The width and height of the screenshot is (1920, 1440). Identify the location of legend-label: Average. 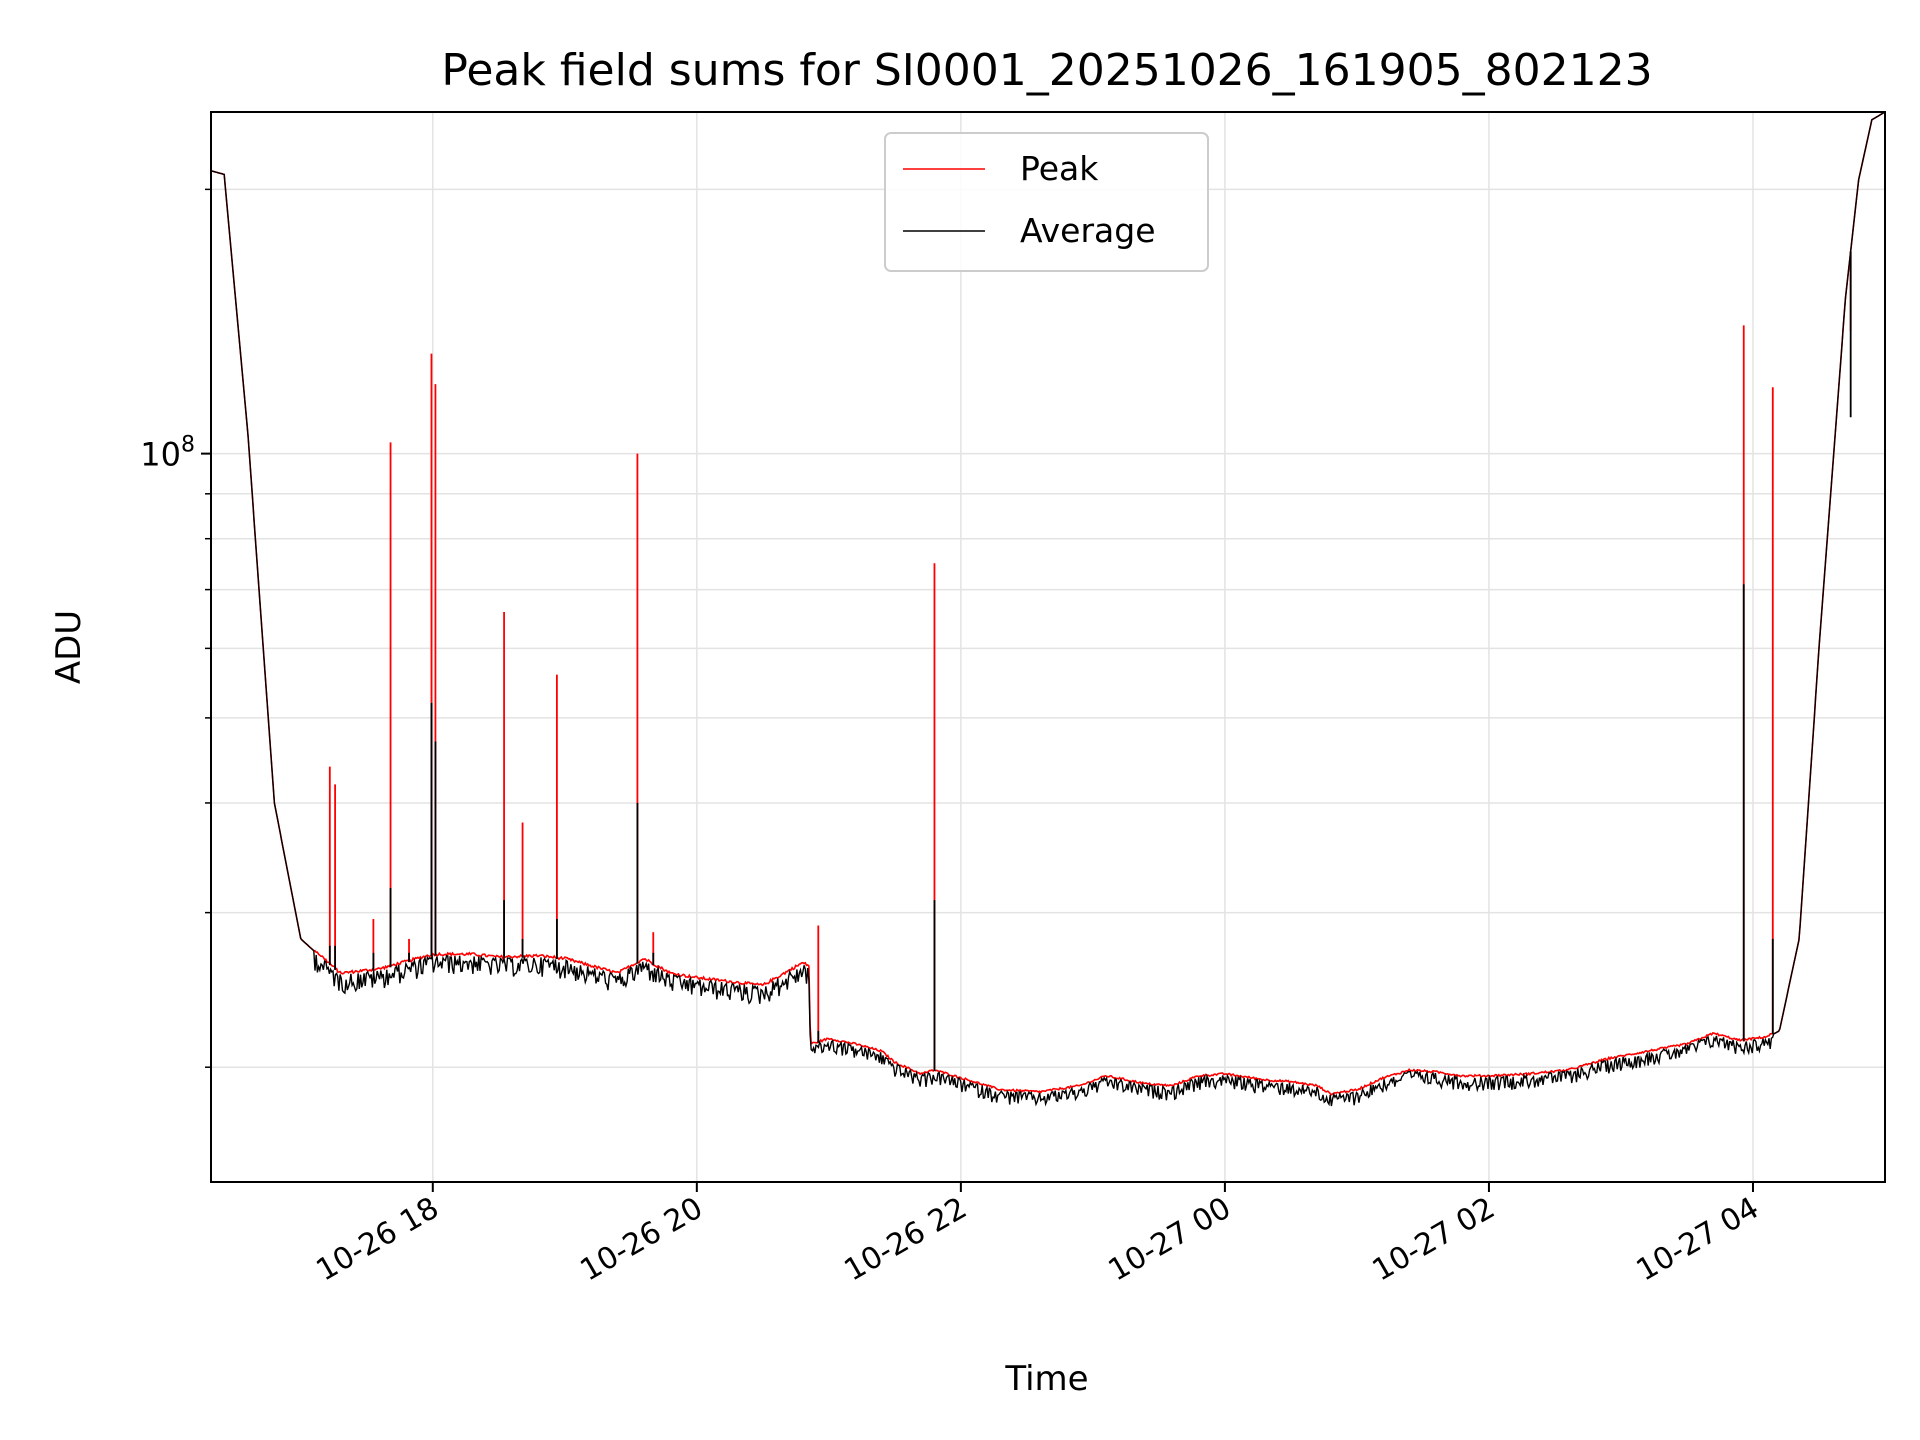
(1088, 230).